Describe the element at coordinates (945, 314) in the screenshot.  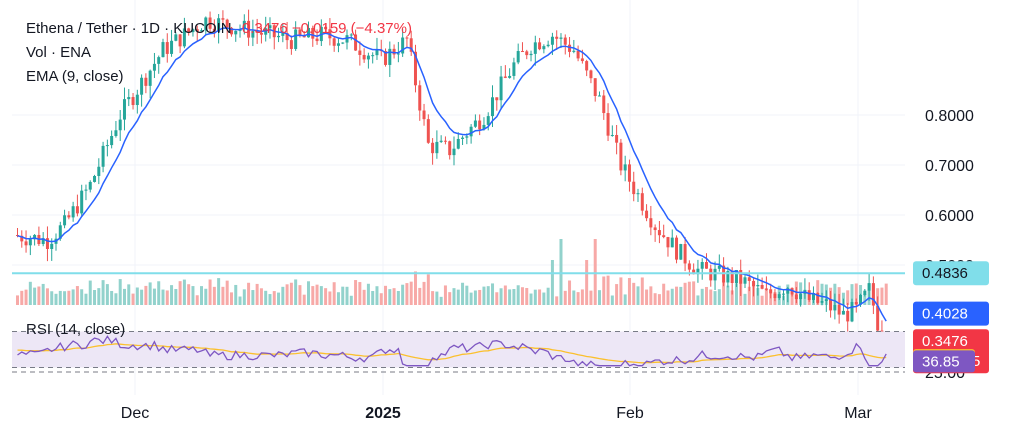
I see `price-badge-label: 0.4028` at that location.